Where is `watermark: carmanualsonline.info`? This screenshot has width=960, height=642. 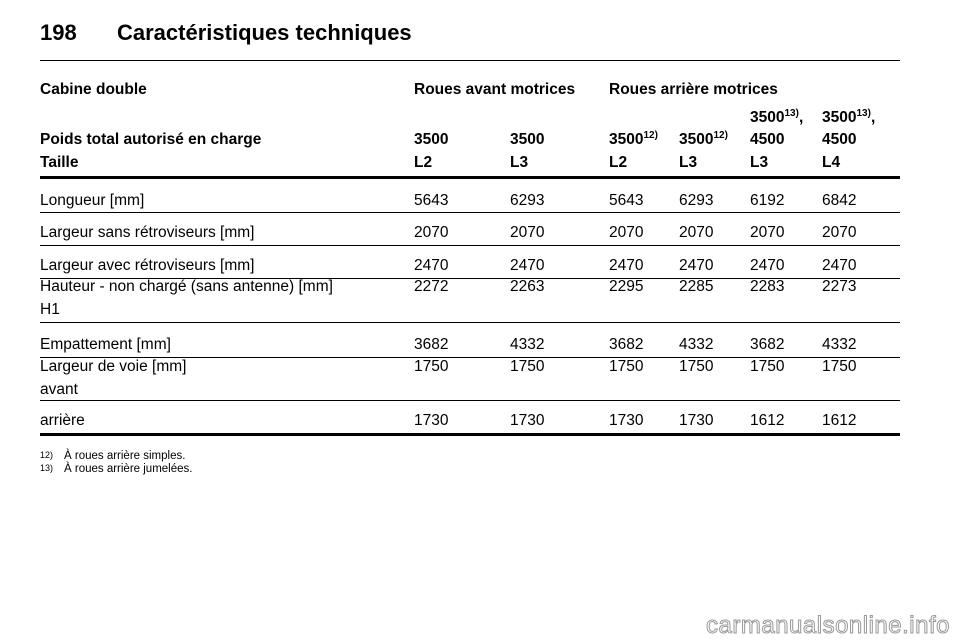
watermark: carmanualsonline.info is located at coordinates (828, 626).